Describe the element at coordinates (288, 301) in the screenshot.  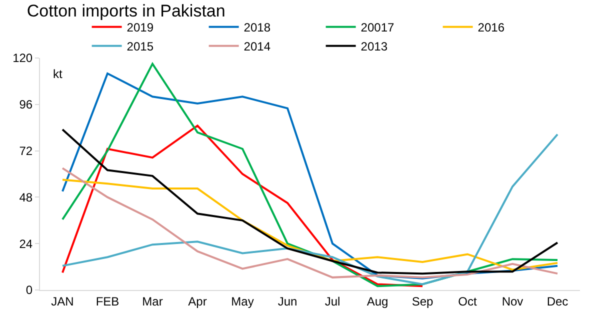
I see `x-tick-label: Jun` at that location.